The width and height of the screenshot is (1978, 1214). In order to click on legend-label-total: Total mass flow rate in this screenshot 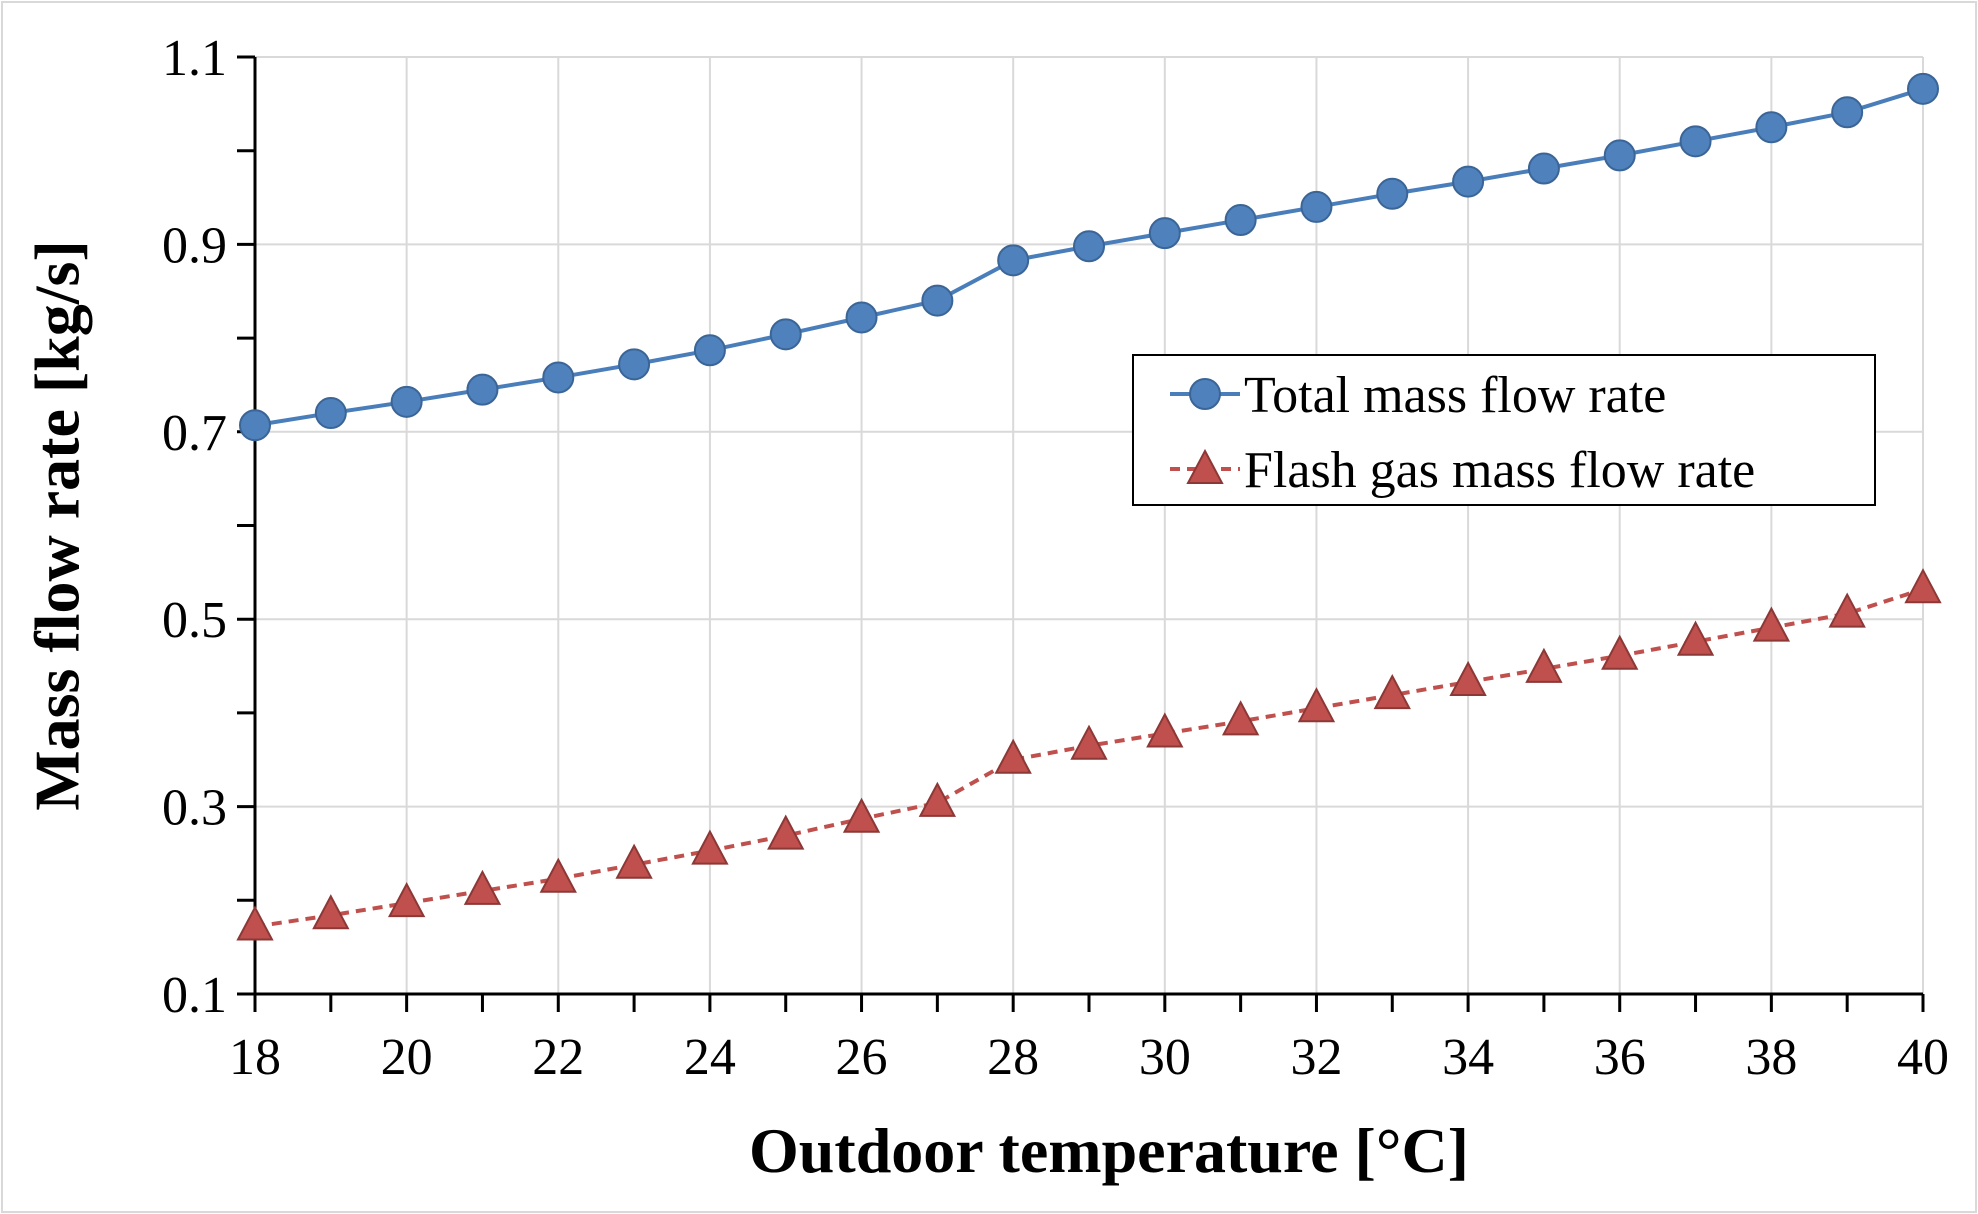, I will do `click(1455, 395)`.